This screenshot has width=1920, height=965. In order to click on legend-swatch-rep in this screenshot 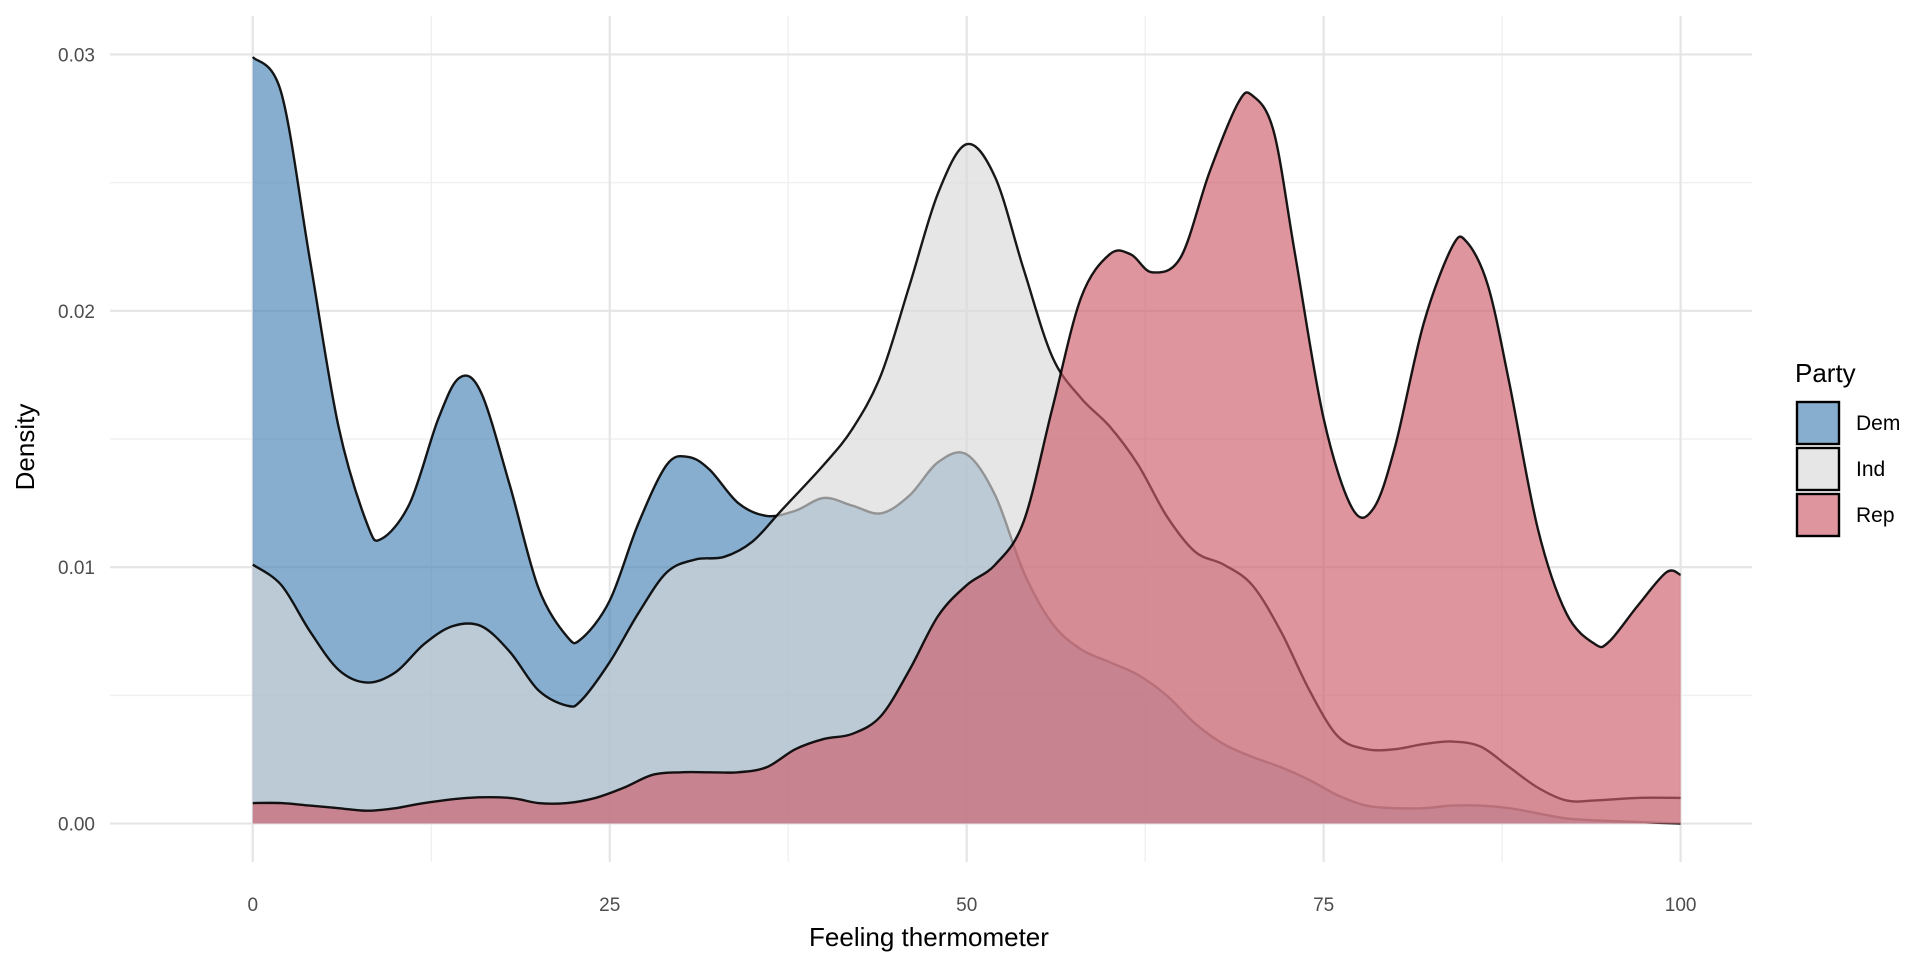, I will do `click(1818, 515)`.